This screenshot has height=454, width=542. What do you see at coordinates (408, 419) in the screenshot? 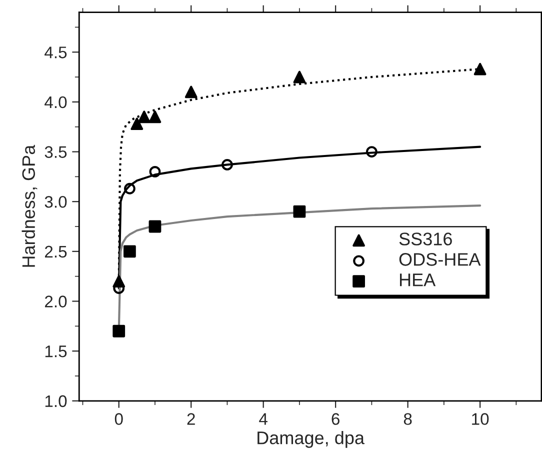
I see `x-tick-label: 8` at bounding box center [408, 419].